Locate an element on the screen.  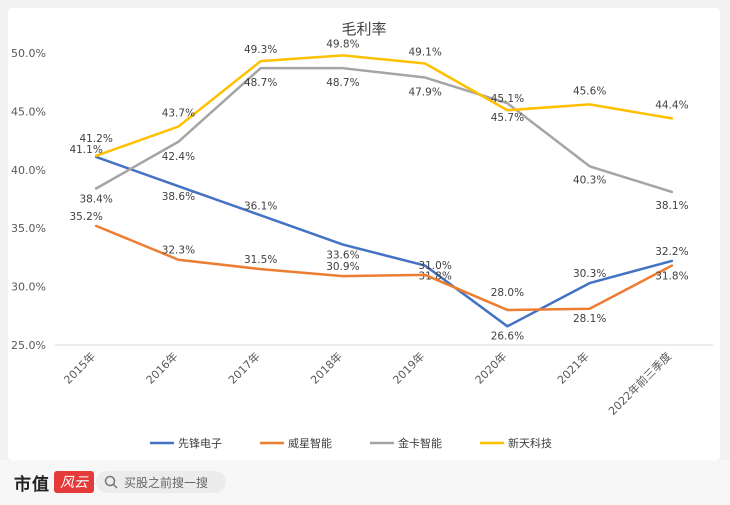
data-label: 31.0% is located at coordinates (434, 266).